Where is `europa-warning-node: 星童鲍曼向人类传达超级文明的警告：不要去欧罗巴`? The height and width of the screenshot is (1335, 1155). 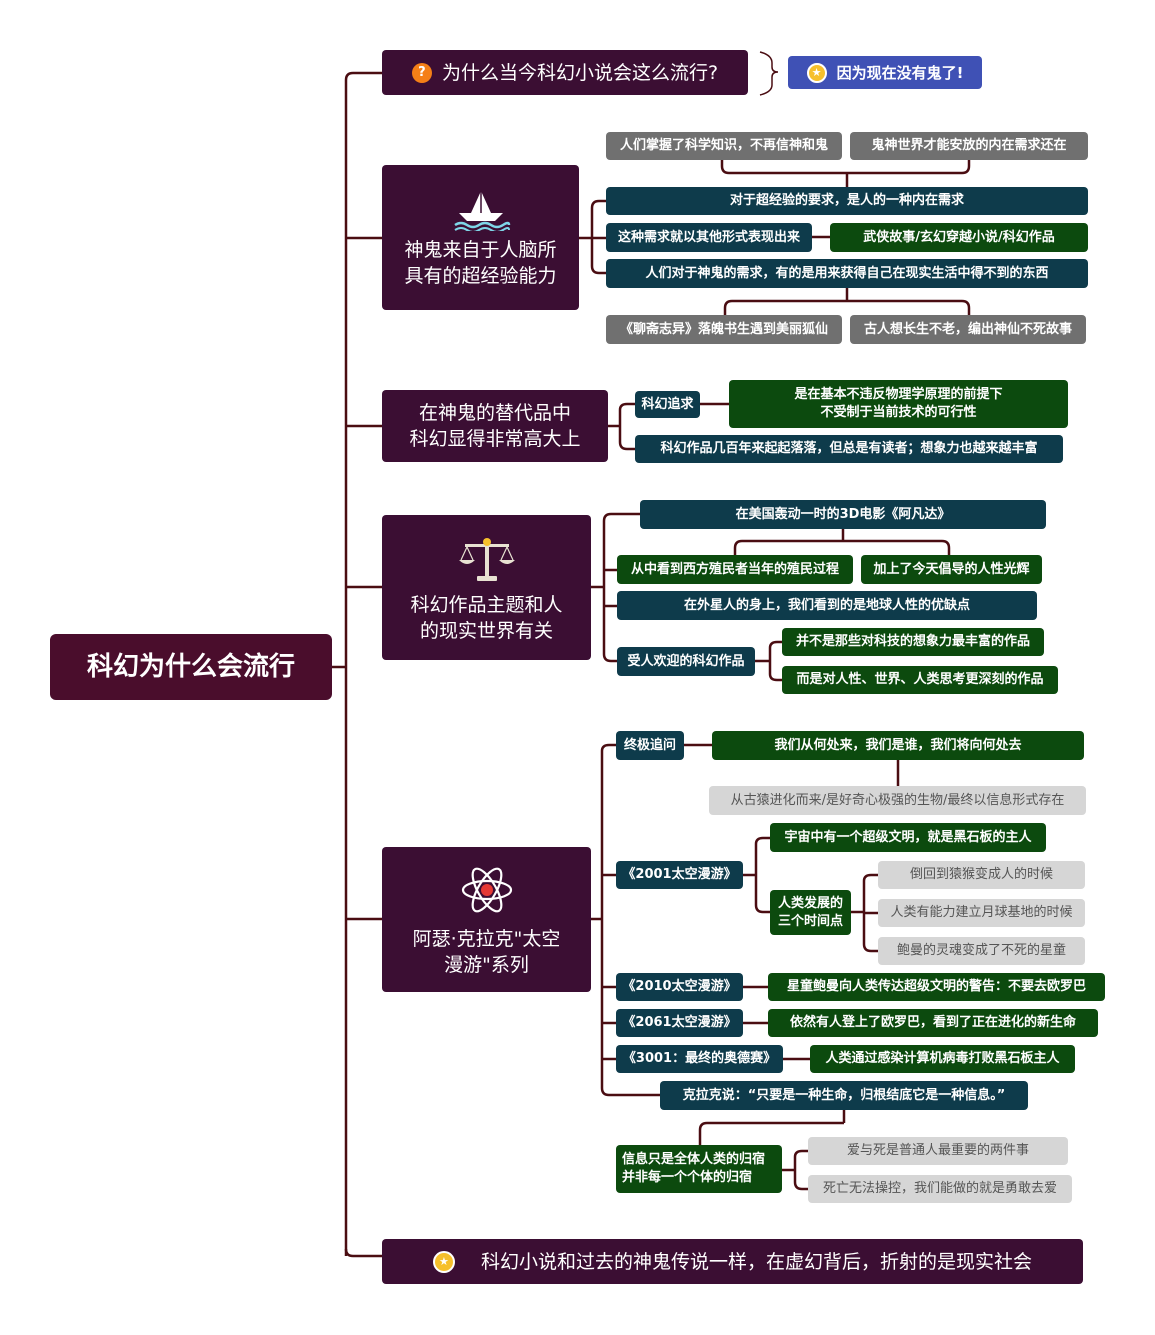 europa-warning-node: 星童鲍曼向人类传达超级文明的警告：不要去欧罗巴 is located at coordinates (936, 987).